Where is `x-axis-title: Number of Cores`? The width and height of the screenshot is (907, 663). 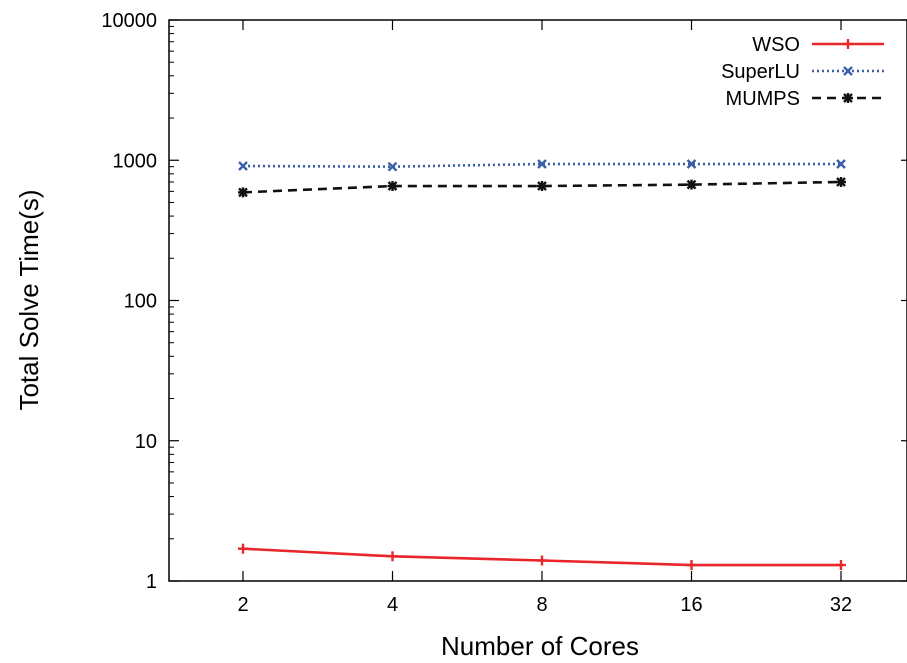
x-axis-title: Number of Cores is located at coordinates (540, 646).